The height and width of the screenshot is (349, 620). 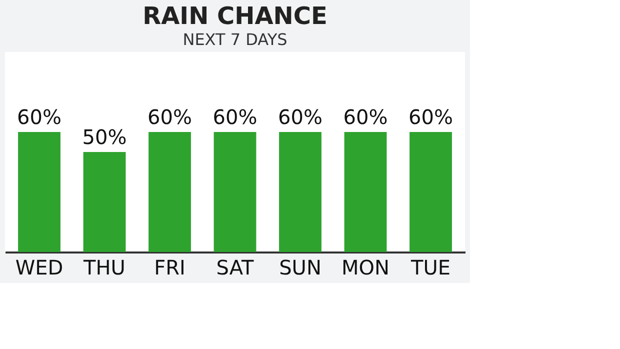 What do you see at coordinates (104, 137) in the screenshot?
I see `data-label: 50%` at bounding box center [104, 137].